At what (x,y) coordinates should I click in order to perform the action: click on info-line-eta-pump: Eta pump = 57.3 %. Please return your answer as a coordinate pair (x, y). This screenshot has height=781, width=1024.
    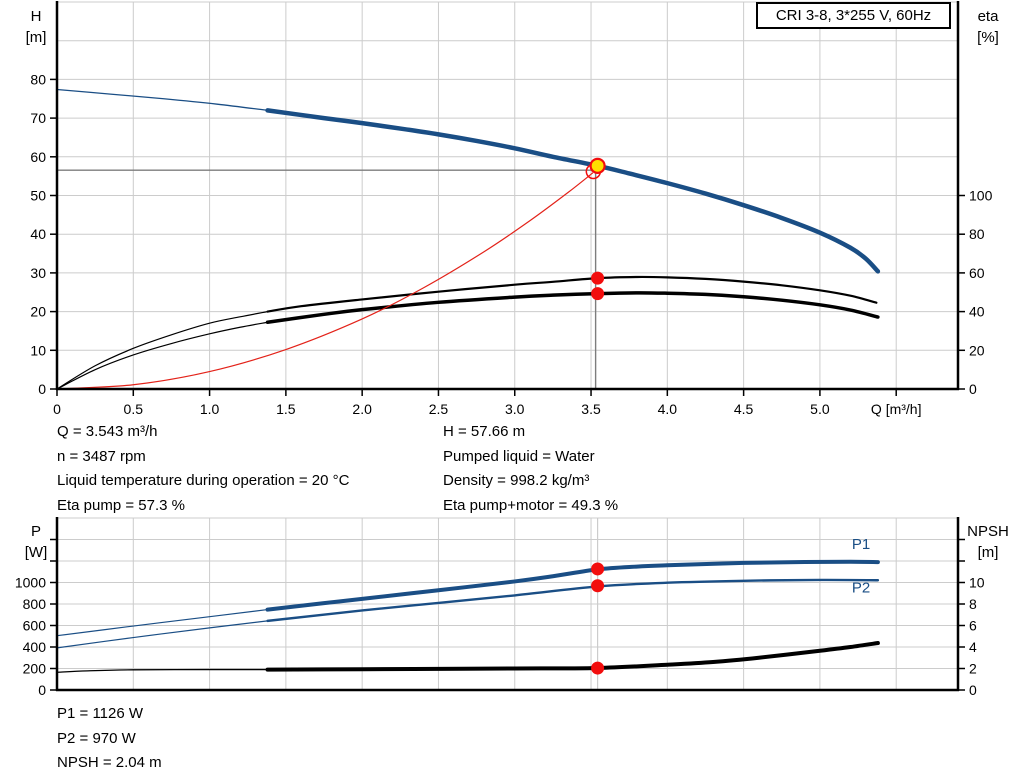
    Looking at the image, I should click on (121, 506).